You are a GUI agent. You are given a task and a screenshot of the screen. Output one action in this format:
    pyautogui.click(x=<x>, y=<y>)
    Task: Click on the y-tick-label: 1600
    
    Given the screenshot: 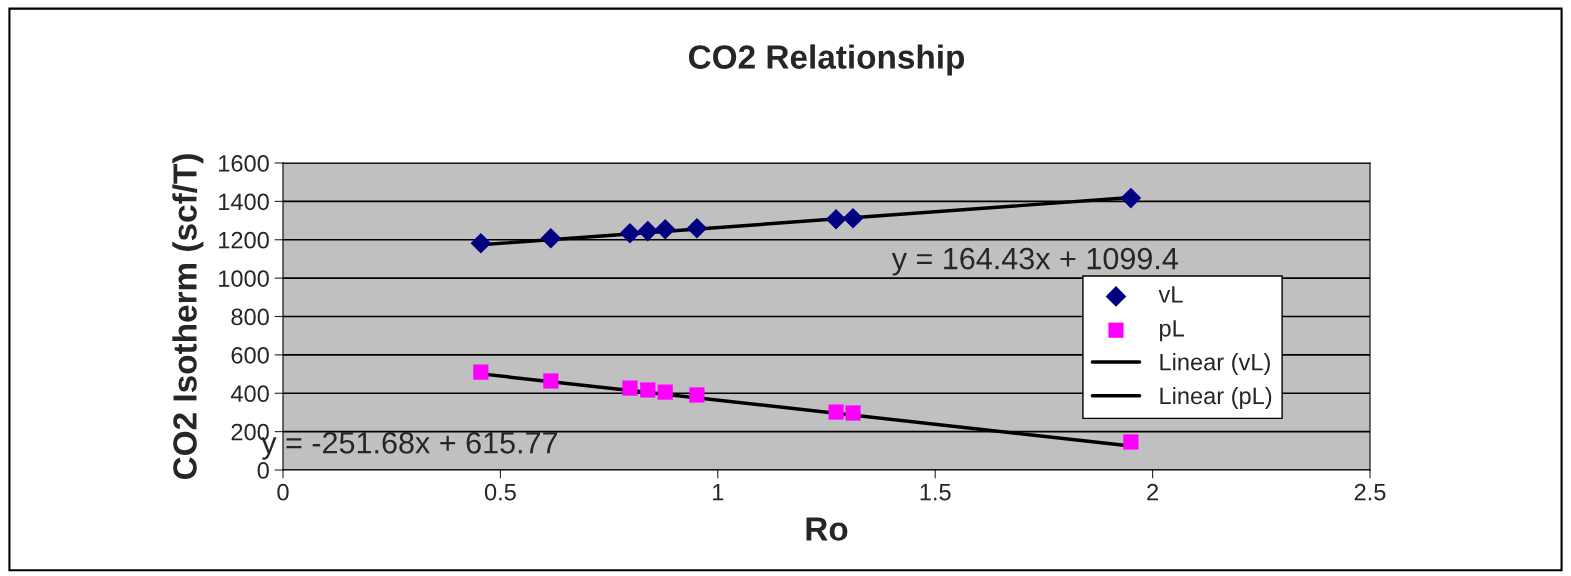 What is the action you would take?
    pyautogui.click(x=244, y=163)
    